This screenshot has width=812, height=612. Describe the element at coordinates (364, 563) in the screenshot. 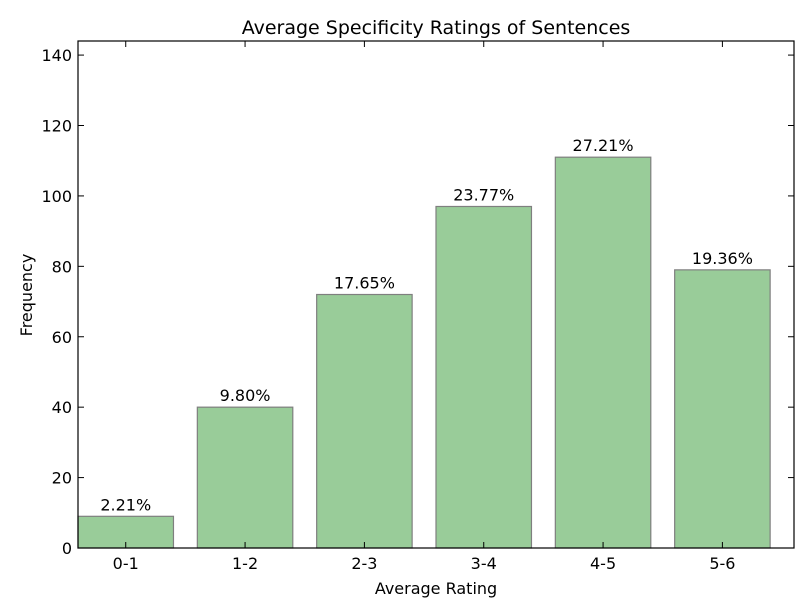

I see `x-tick-label: 2-3` at that location.